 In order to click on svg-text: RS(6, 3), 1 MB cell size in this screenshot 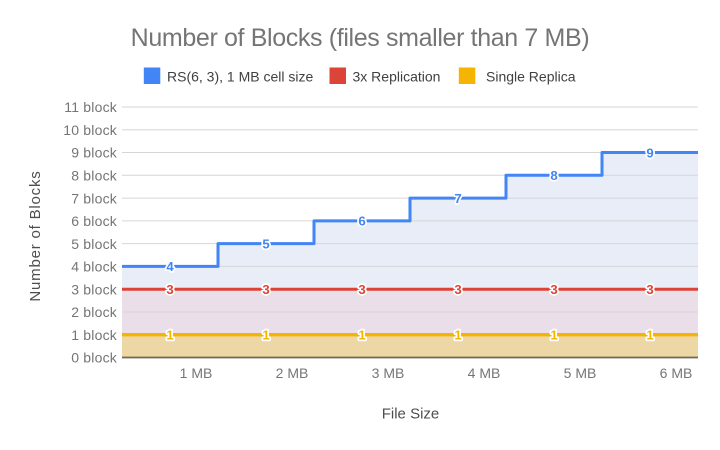, I will do `click(240, 77)`.